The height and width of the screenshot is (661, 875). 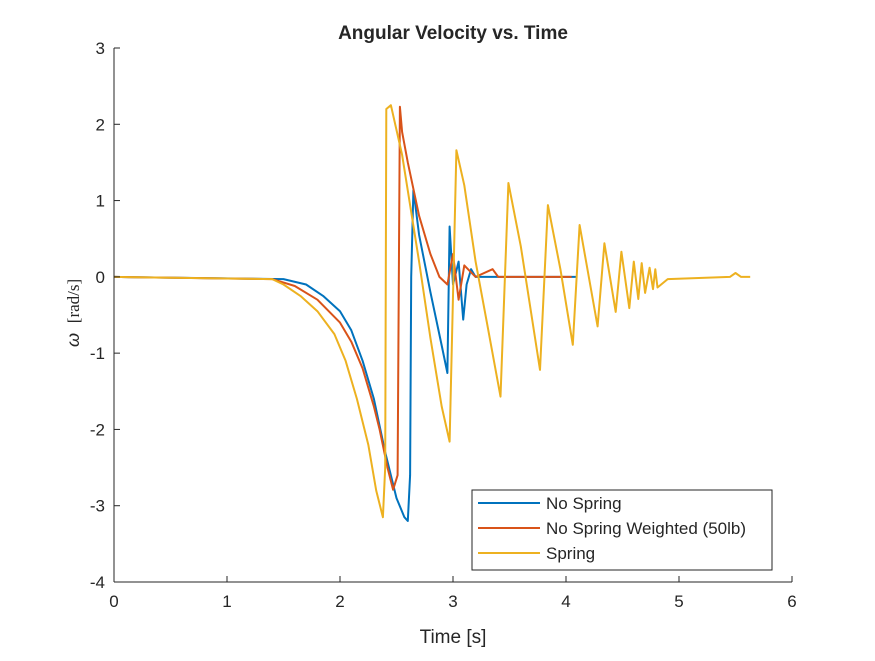 I want to click on y-tick-label: -1, so click(x=97, y=353).